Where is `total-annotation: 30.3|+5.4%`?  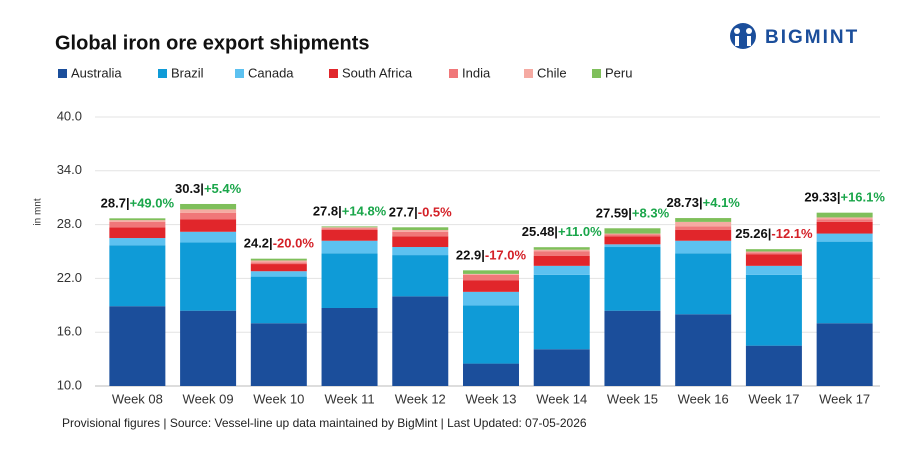 total-annotation: 30.3|+5.4% is located at coordinates (208, 188).